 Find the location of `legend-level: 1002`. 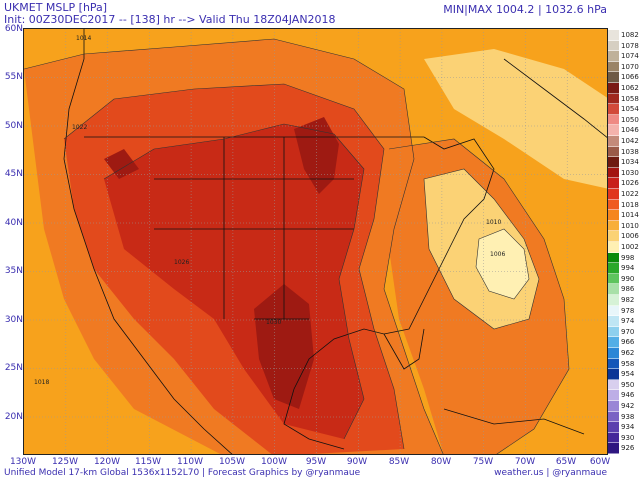

legend-level: 1002 is located at coordinates (624, 247).